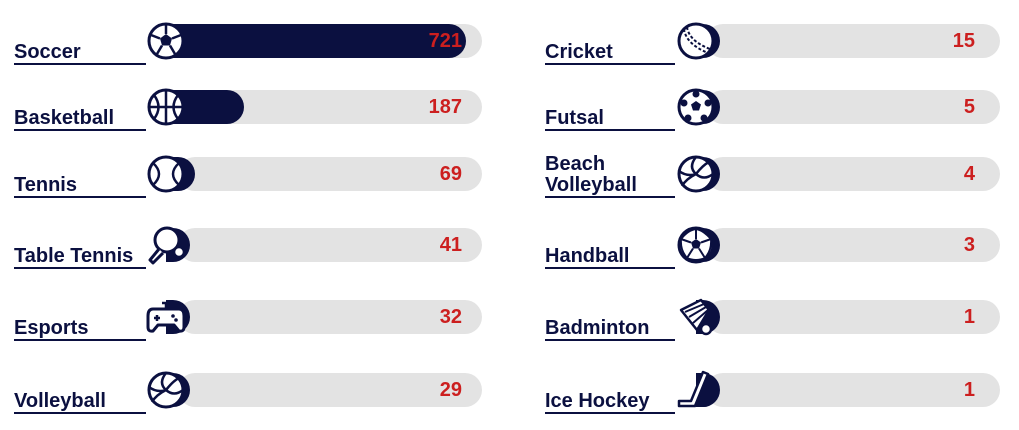 The image size is (1019, 430). What do you see at coordinates (51, 328) in the screenshot?
I see `category-label: Esports` at bounding box center [51, 328].